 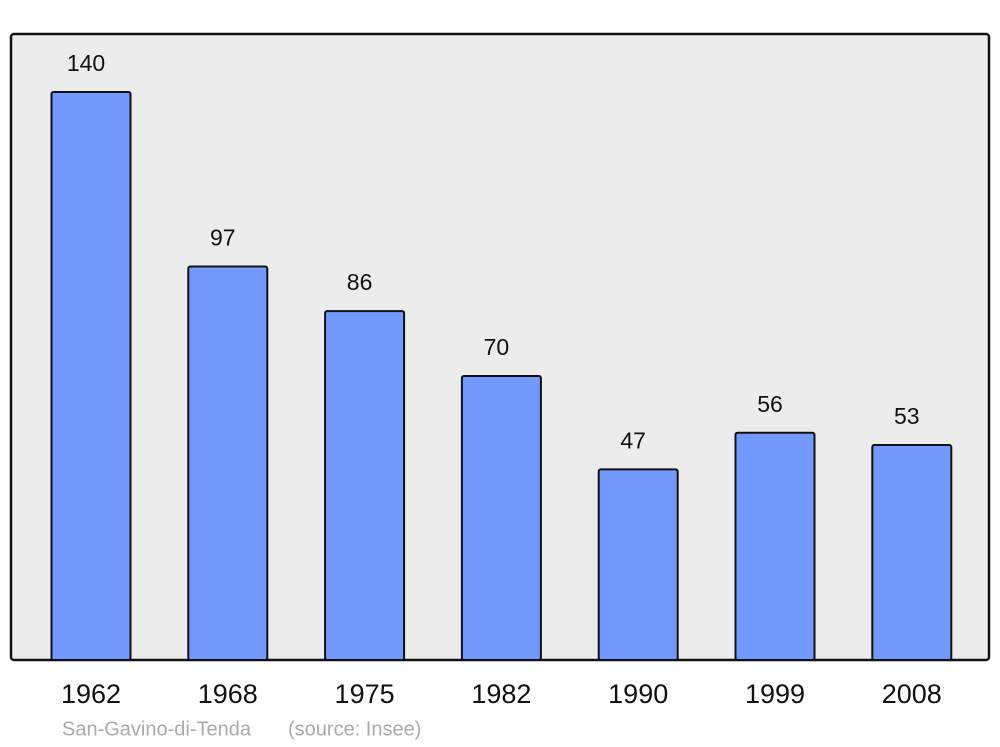 What do you see at coordinates (86, 63) in the screenshot?
I see `value-label: 140` at bounding box center [86, 63].